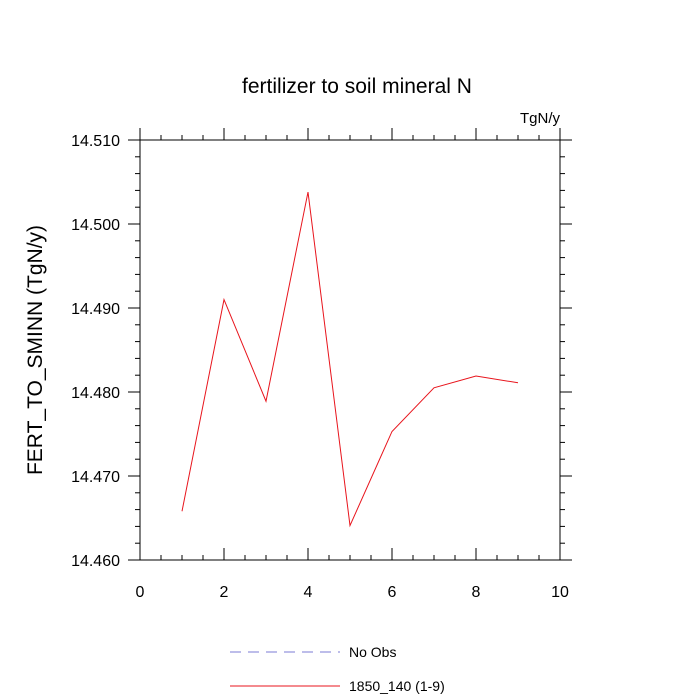 The image size is (700, 700). Describe the element at coordinates (357, 86) in the screenshot. I see `chart-title: fertilizer to soil mineral N` at that location.